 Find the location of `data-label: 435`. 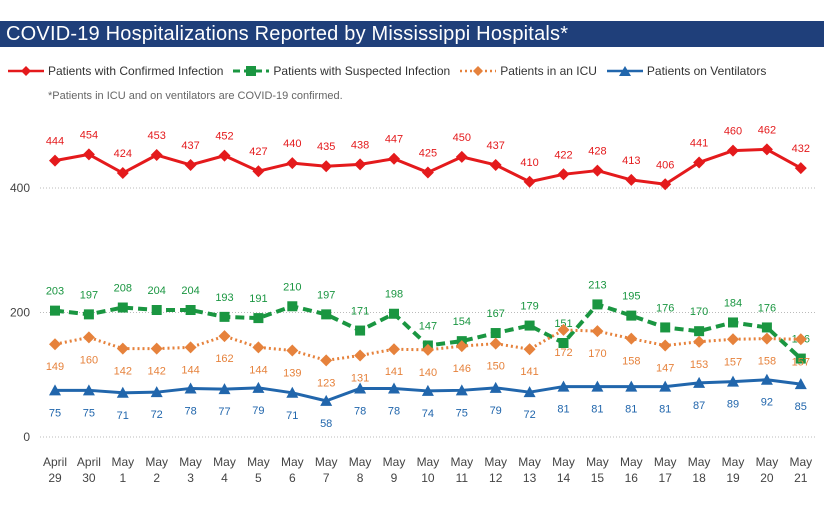

data-label: 435 is located at coordinates (326, 147).